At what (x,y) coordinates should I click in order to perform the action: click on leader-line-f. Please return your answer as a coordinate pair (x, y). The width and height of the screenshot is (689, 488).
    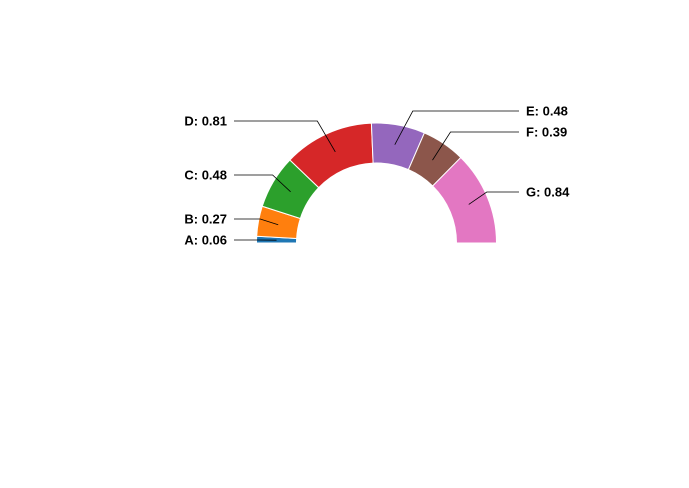
    Looking at the image, I should click on (475, 146).